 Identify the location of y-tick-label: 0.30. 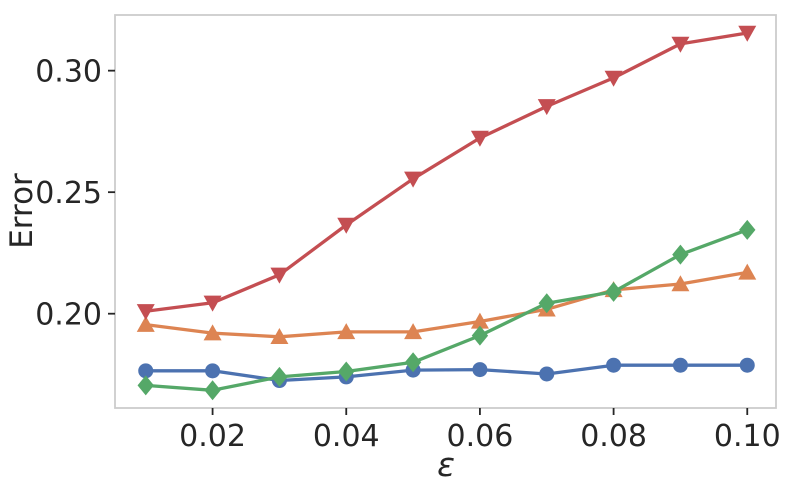
(68, 72).